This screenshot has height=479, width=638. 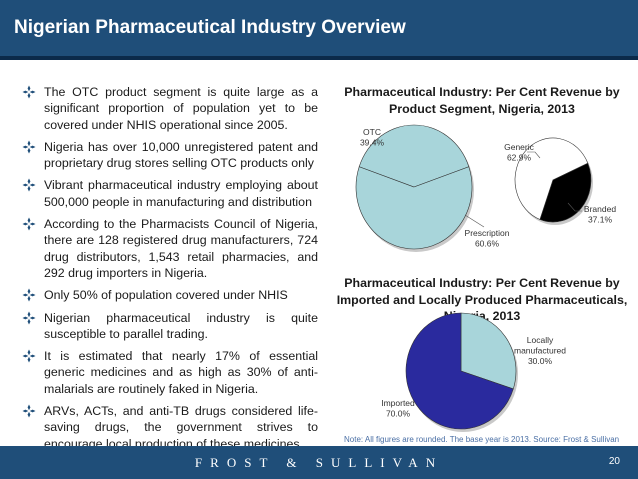 I want to click on subpie-slice-generic, so click(x=551, y=178).